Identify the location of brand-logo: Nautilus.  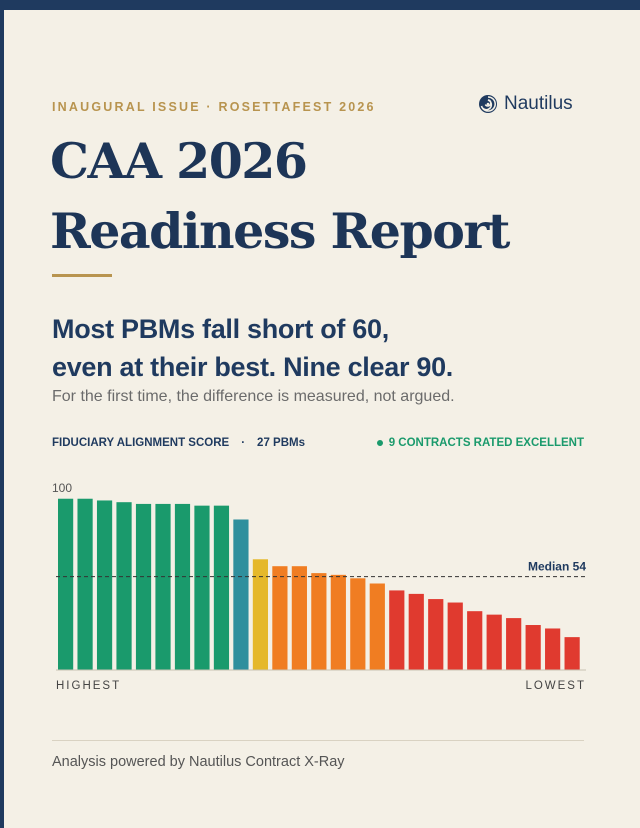
(525, 104).